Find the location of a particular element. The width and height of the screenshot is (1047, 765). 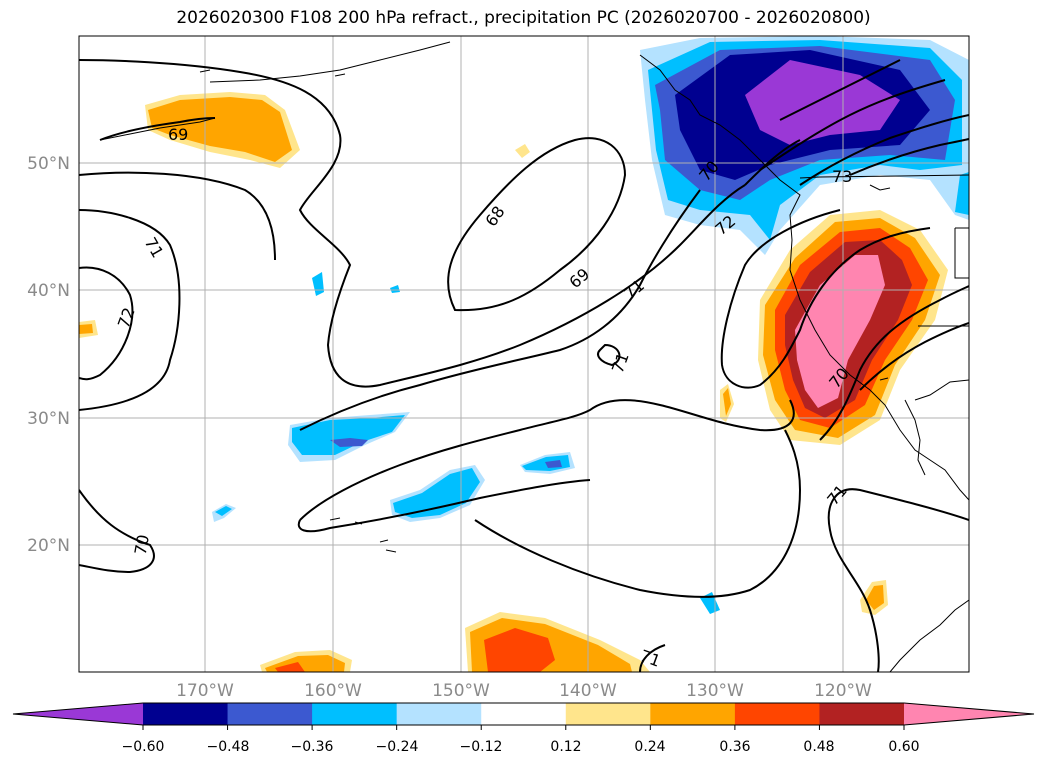

colorbar-tick-label: −0.24 is located at coordinates (397, 747).